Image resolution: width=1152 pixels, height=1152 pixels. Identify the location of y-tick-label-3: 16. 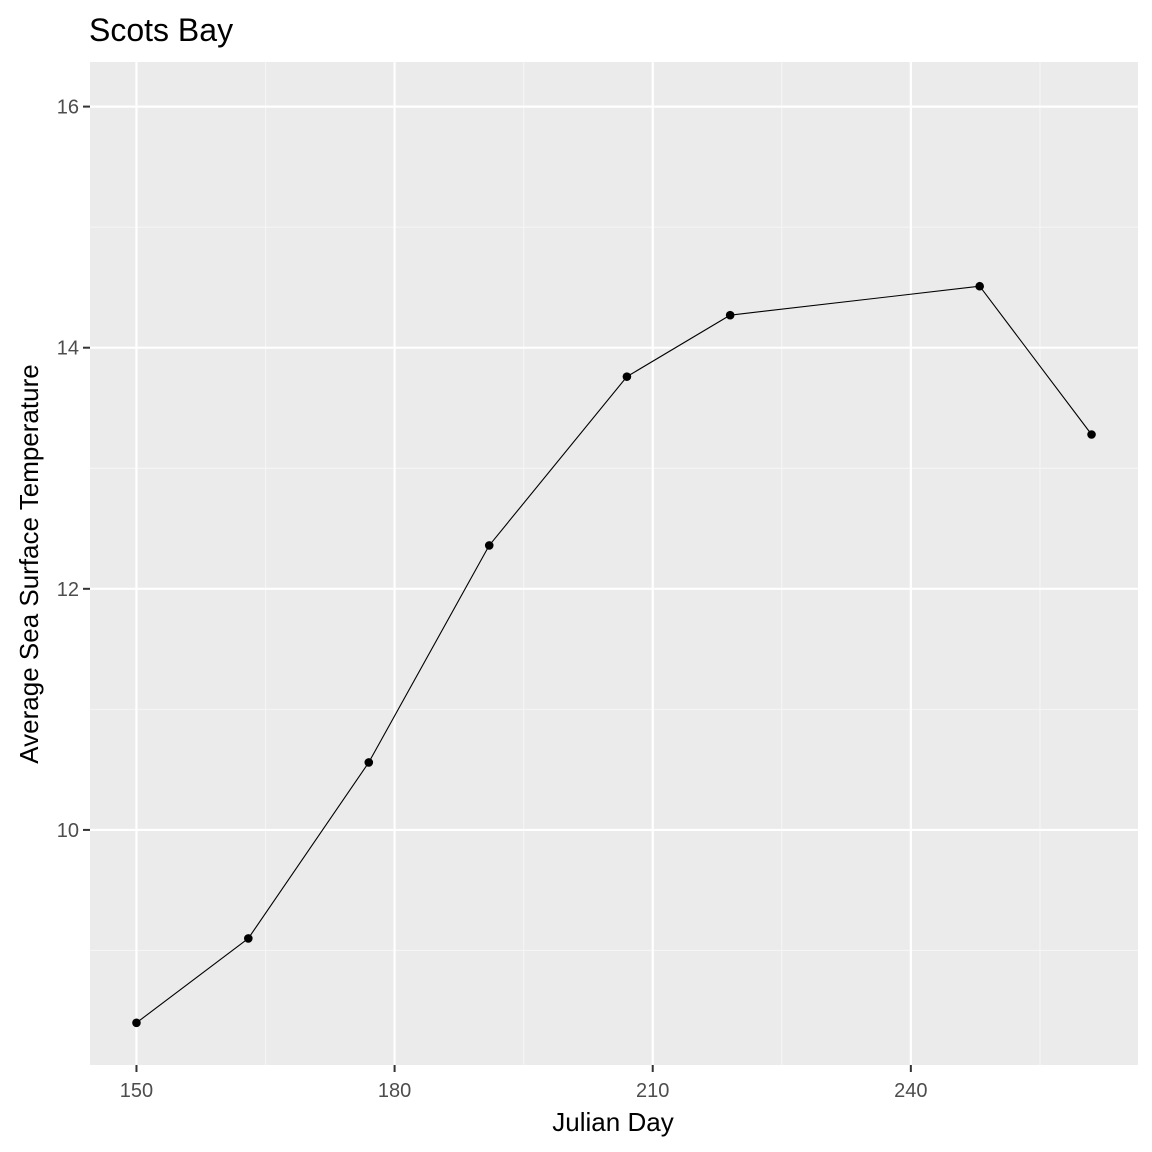
(68, 108).